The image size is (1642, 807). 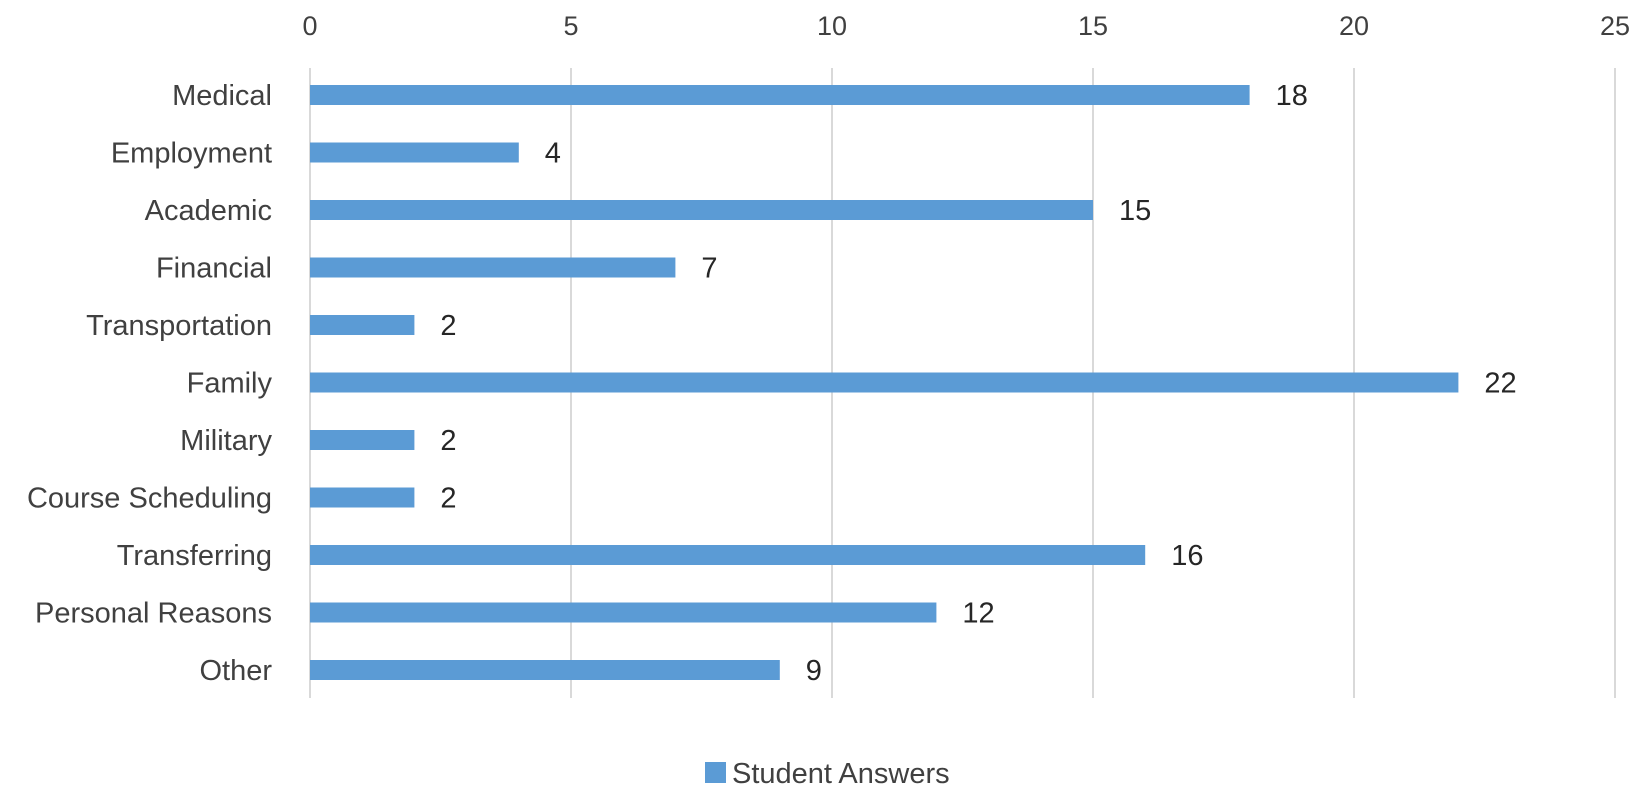 What do you see at coordinates (309, 26) in the screenshot?
I see `x-tick-label: 0` at bounding box center [309, 26].